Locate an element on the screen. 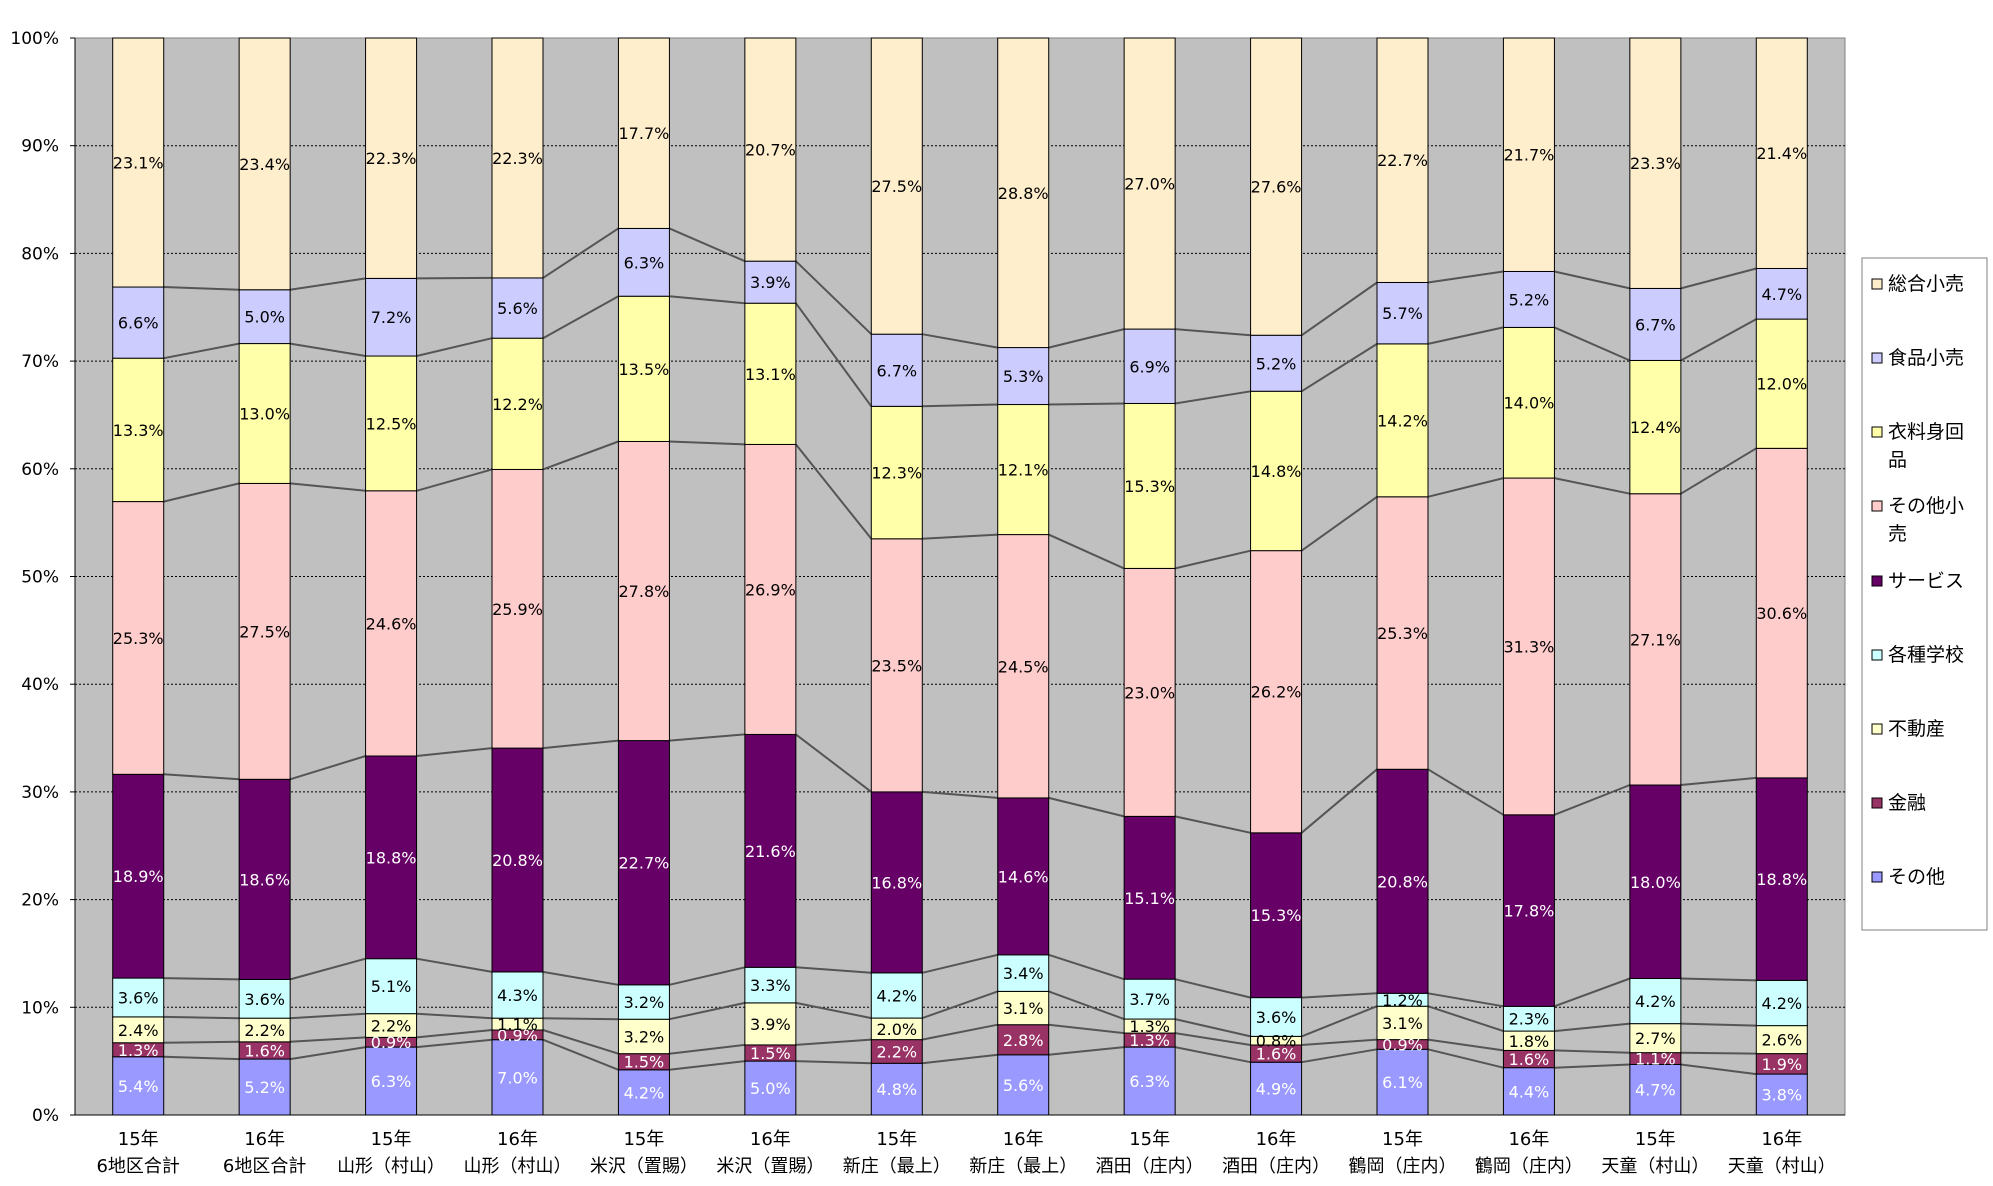 Image resolution: width=1993 pixels, height=1186 pixels. legend-label-line: 衣料身回 is located at coordinates (1926, 432).